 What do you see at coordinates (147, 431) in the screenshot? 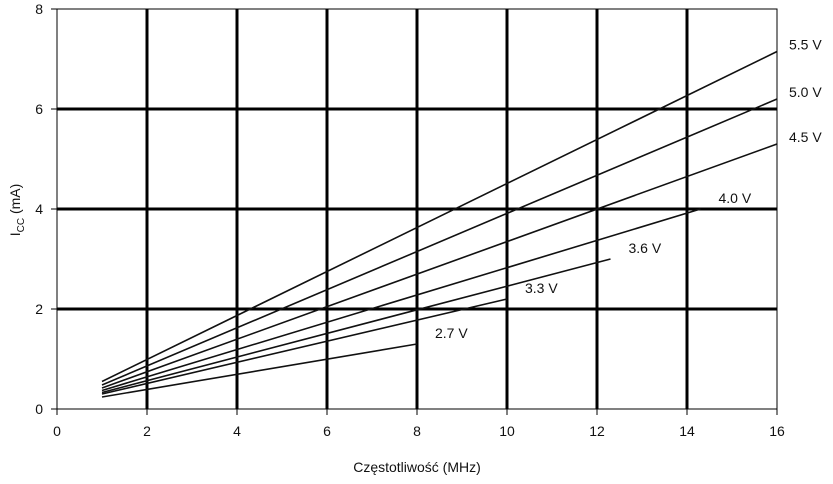
I see `x-tick-label: 2` at bounding box center [147, 431].